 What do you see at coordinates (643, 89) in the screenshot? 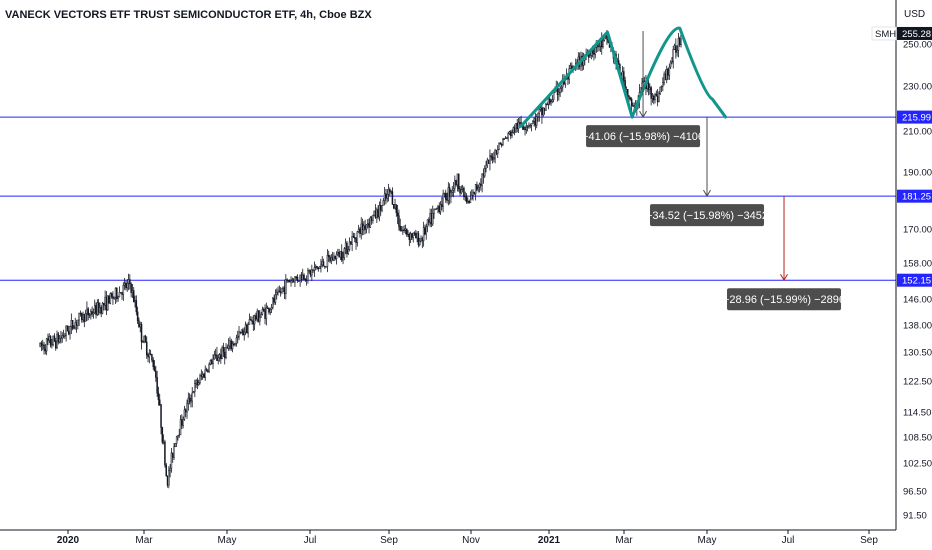
I see `measure-tool: −41.06 (−15.98%) −4106` at bounding box center [643, 89].